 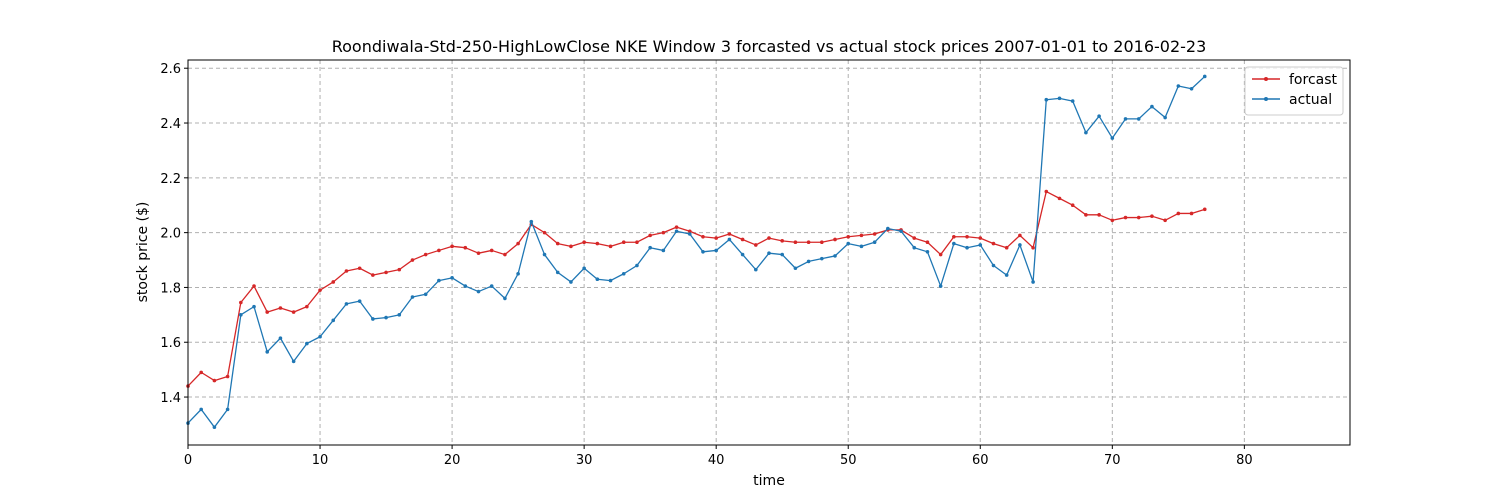 I want to click on y-tick-label: 2.2, so click(x=170, y=179).